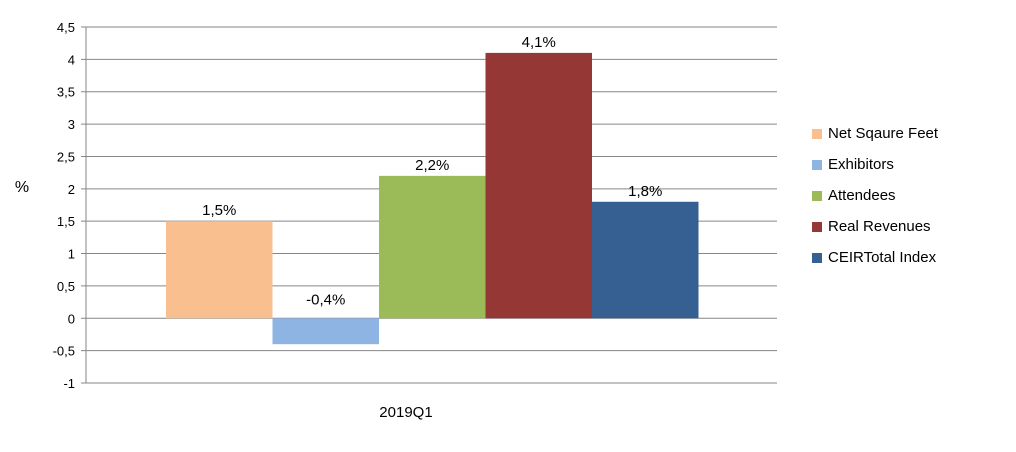  What do you see at coordinates (405, 412) in the screenshot?
I see `x-axis-category-label: 2019Q1` at bounding box center [405, 412].